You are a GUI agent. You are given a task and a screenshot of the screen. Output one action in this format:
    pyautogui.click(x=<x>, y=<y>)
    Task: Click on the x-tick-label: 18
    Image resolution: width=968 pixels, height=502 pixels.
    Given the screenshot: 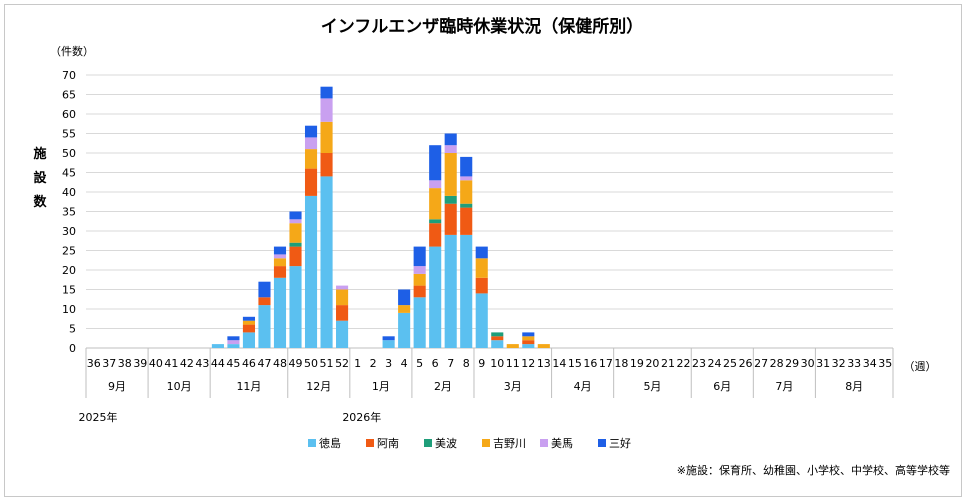 What is the action you would take?
    pyautogui.click(x=621, y=363)
    